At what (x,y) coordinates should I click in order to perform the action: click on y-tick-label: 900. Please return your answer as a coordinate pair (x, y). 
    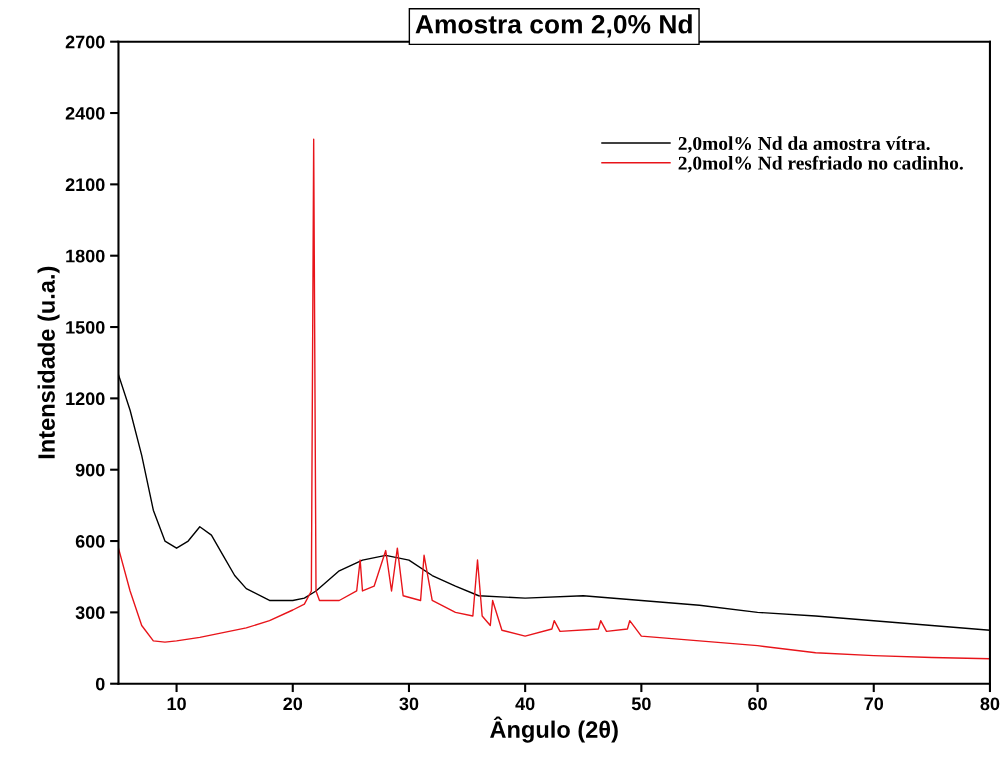
    Looking at the image, I should click on (90, 470).